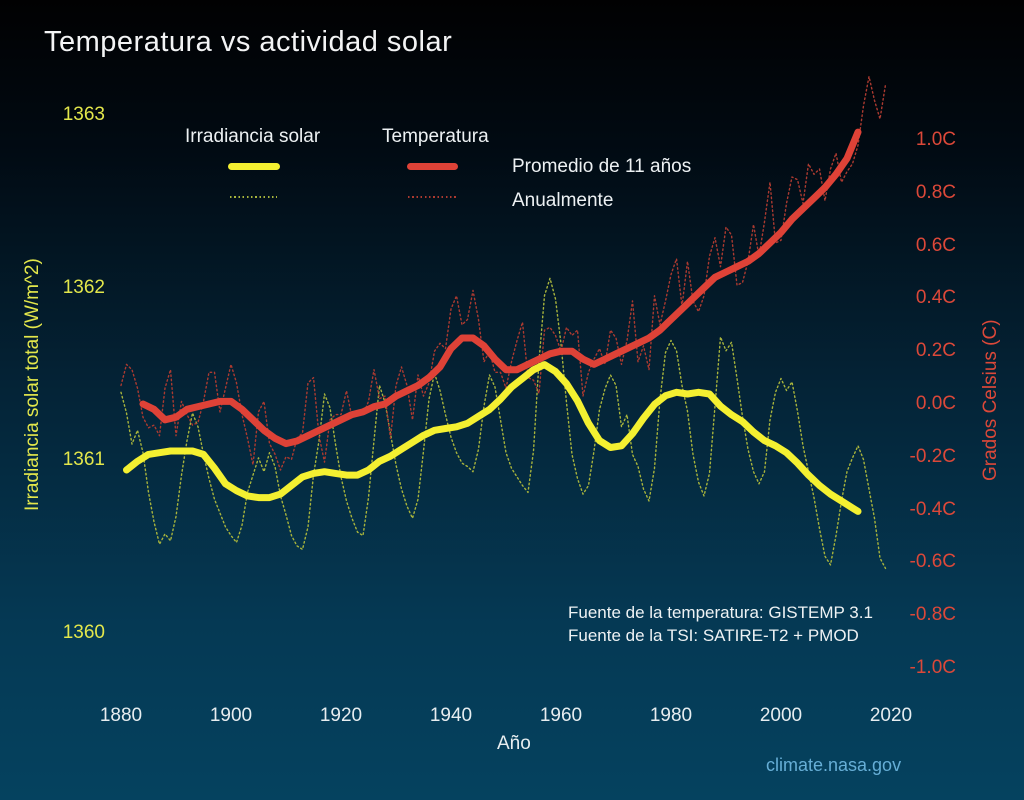 This screenshot has height=800, width=1024. I want to click on x-tick: 1880, so click(121, 715).